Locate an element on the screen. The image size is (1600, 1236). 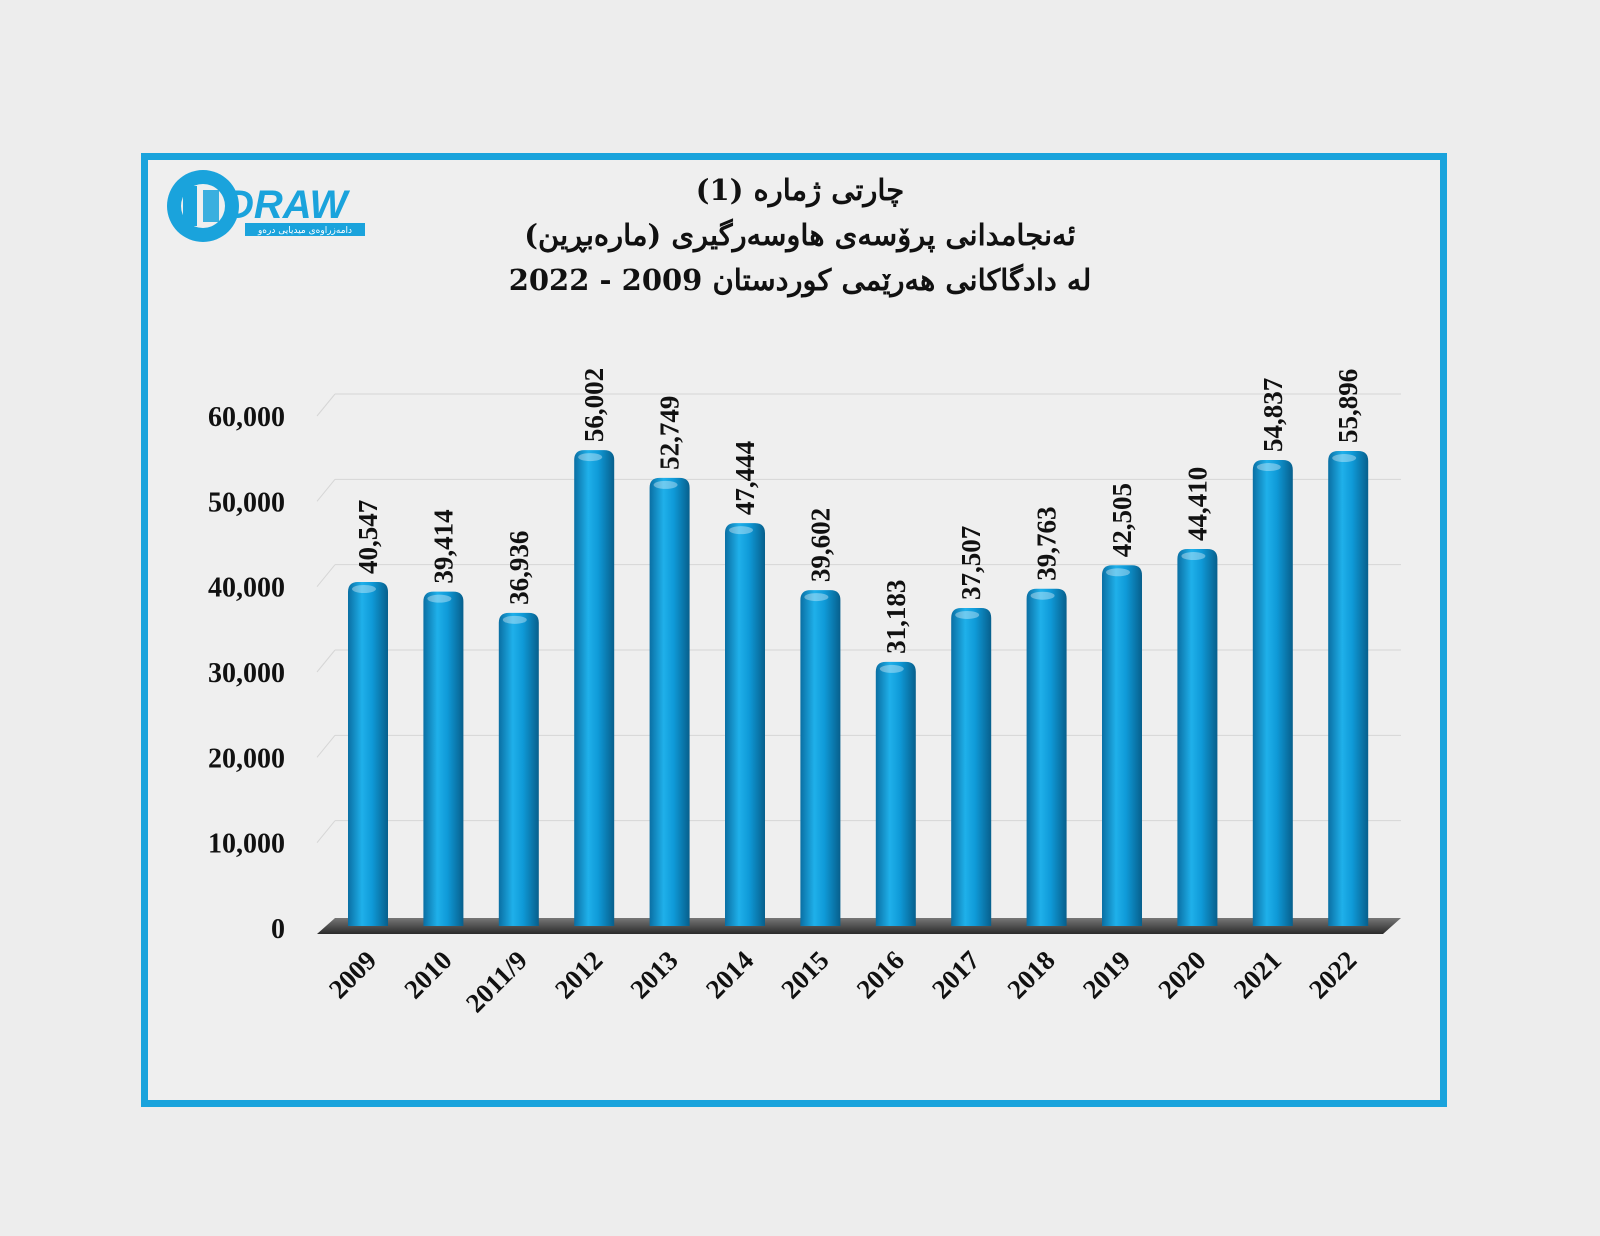
value-label: 39,414 is located at coordinates (443, 546).